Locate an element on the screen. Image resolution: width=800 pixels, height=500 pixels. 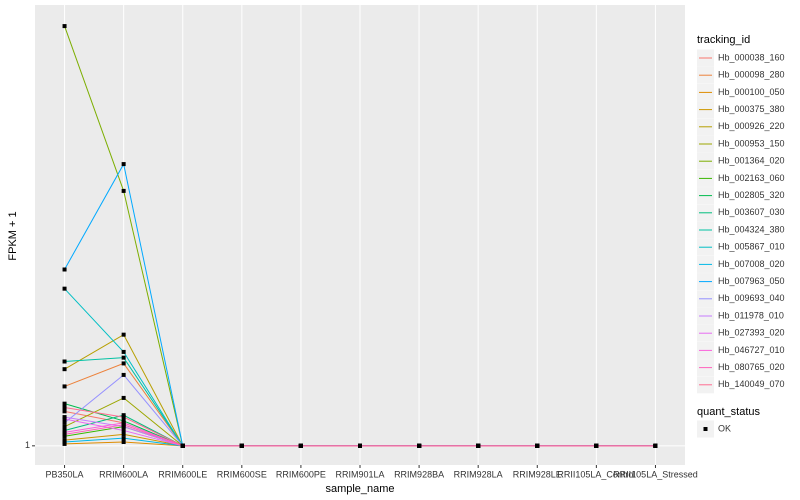
y-tick-label: 1 is located at coordinates (27, 445).